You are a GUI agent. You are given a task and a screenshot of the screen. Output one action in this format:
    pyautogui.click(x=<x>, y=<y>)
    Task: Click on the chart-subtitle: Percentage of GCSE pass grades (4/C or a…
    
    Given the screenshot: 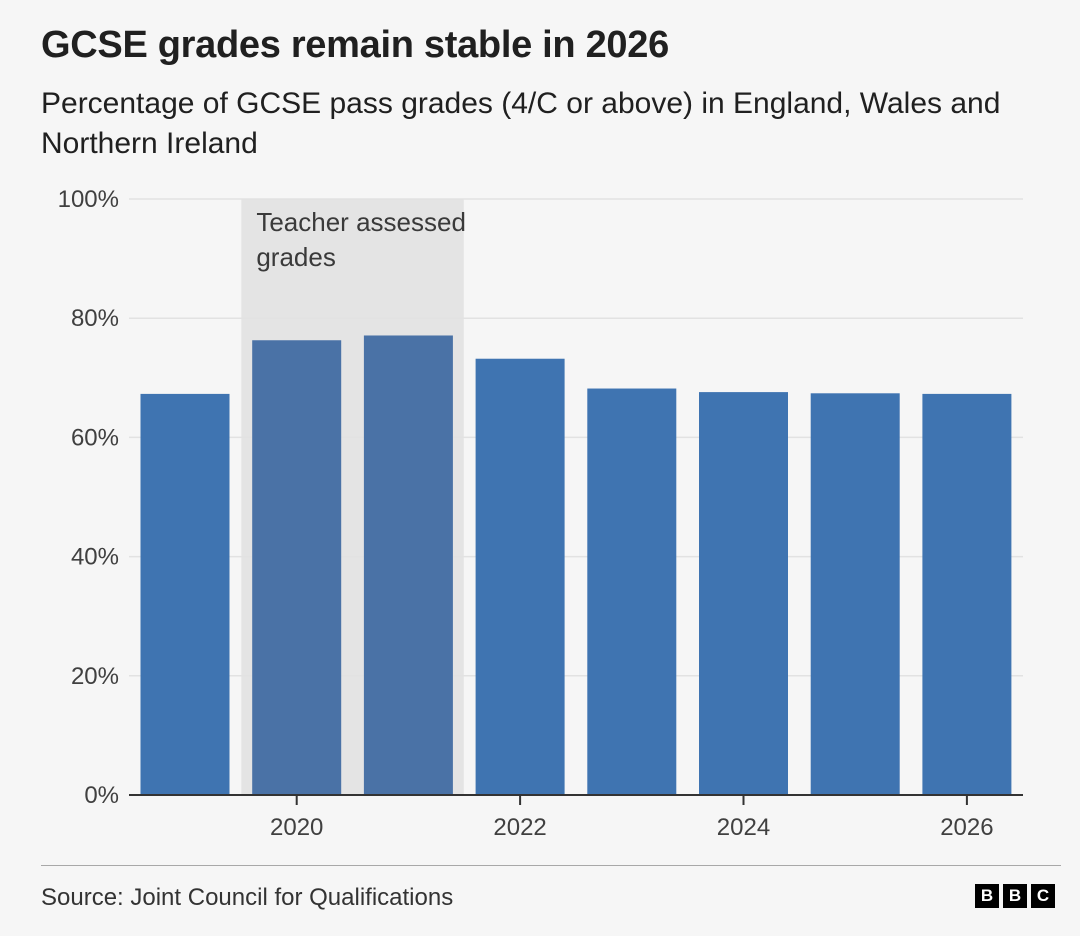 What is the action you would take?
    pyautogui.click(x=521, y=123)
    